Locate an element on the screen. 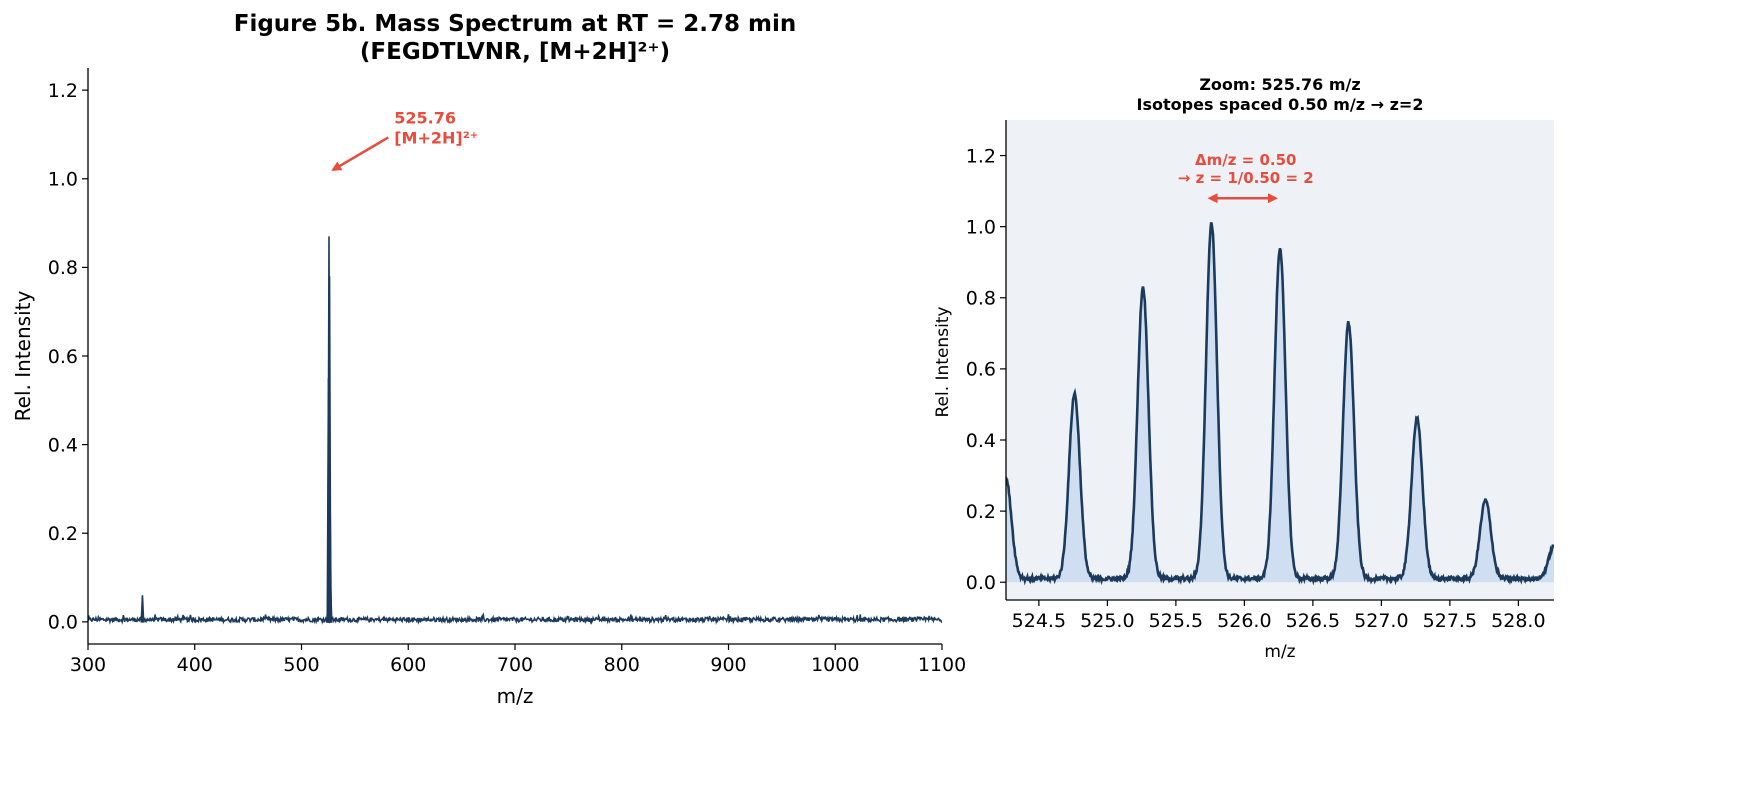 The image size is (1751, 805). zoom-x-tick-label: 527.5 is located at coordinates (1450, 621).